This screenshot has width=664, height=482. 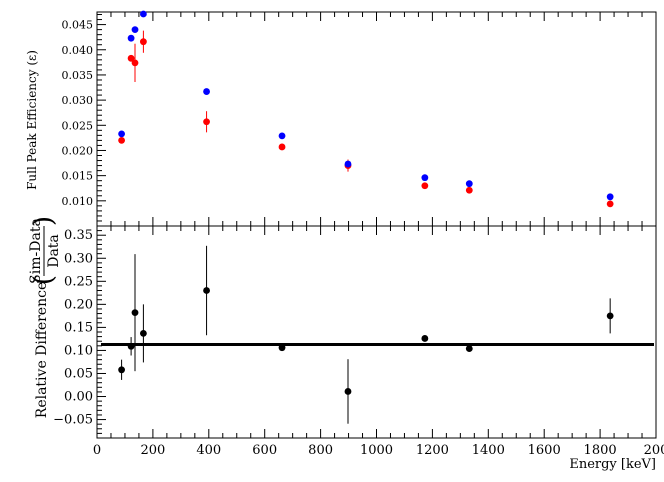 What do you see at coordinates (78, 373) in the screenshot?
I see `bottom-y-tick-label: 0.05` at bounding box center [78, 373].